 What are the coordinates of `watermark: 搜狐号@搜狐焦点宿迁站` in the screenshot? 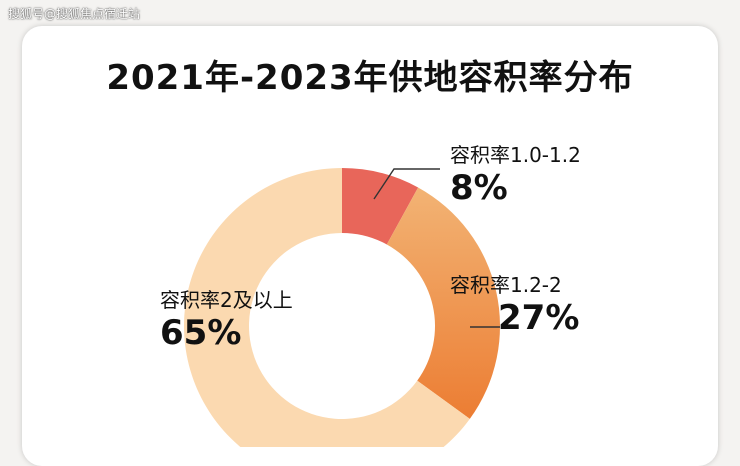 It's located at (74, 14).